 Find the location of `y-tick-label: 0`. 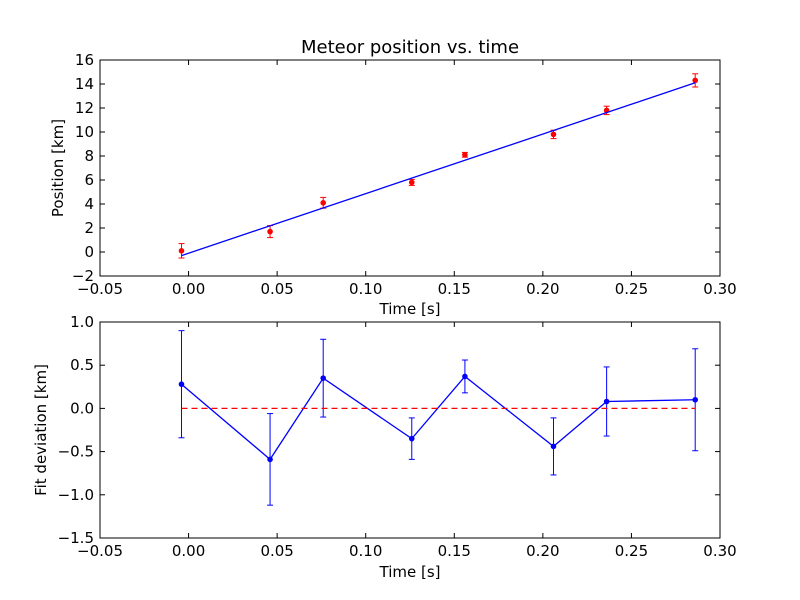

y-tick-label: 0 is located at coordinates (89, 252).